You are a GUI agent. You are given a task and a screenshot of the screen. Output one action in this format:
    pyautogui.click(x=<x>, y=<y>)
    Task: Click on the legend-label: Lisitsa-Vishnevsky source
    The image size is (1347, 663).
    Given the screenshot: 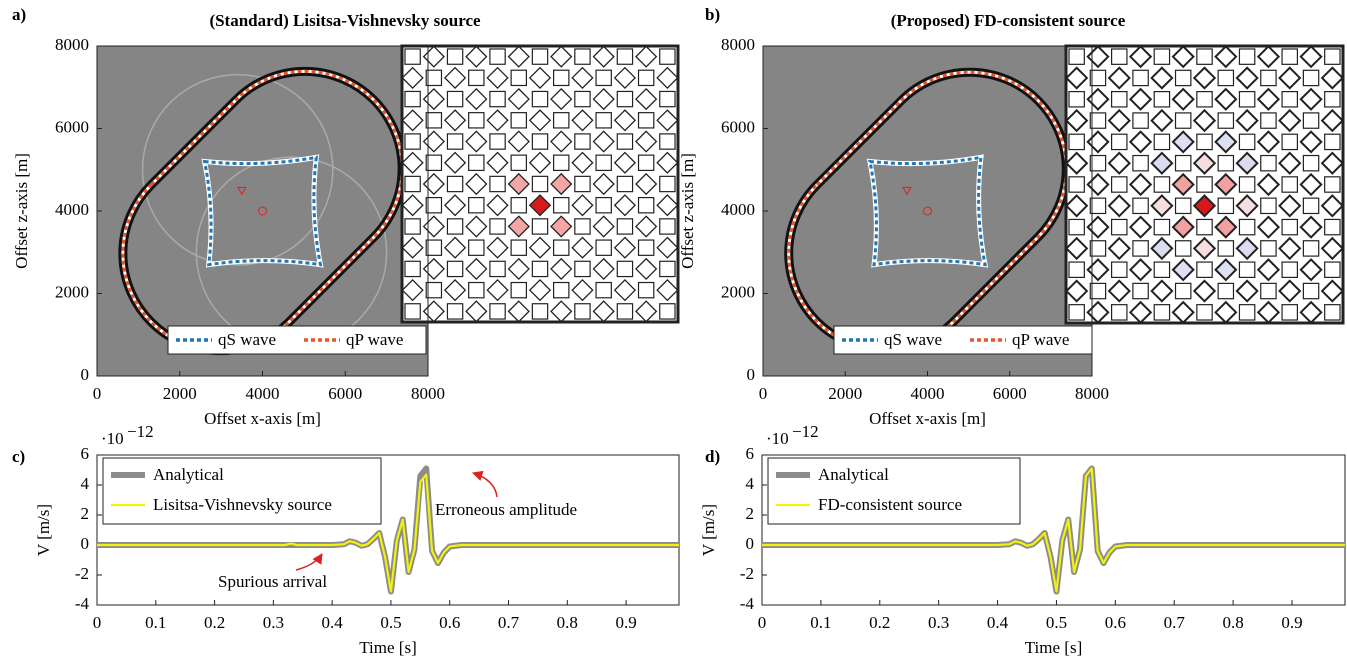 What is the action you would take?
    pyautogui.click(x=242, y=504)
    